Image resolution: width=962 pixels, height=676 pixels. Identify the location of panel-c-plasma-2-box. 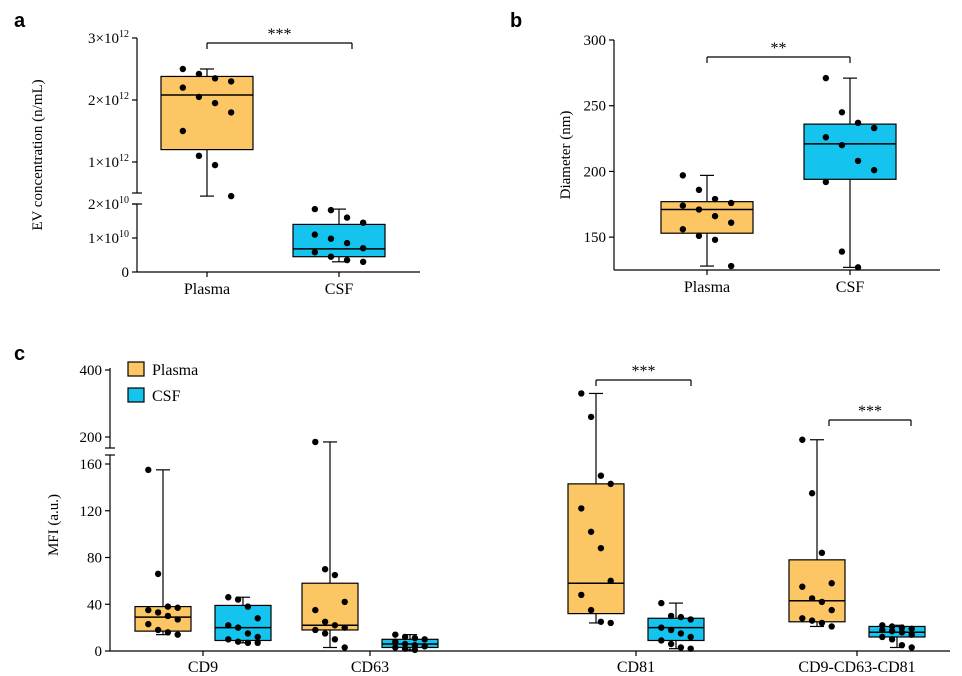
(596, 549).